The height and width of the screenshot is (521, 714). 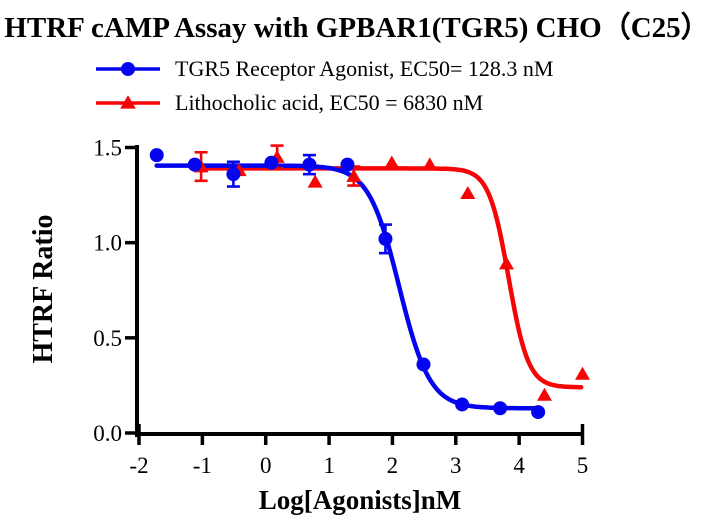 I want to click on legend-label: Lithocholic acid, EC50 = 6830 nM, so click(x=329, y=102).